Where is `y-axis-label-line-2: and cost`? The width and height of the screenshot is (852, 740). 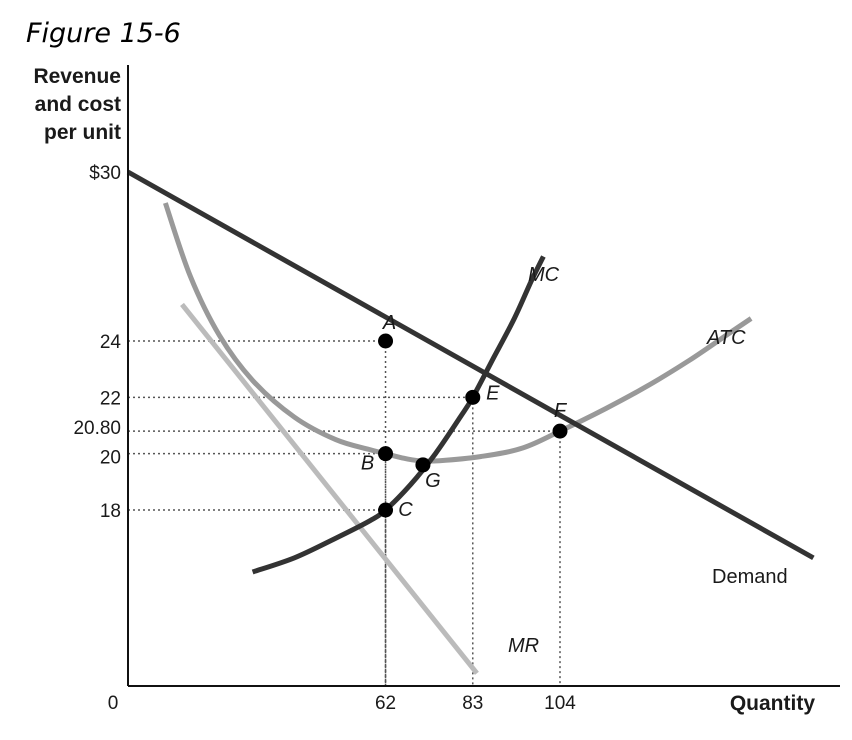 y-axis-label-line-2: and cost is located at coordinates (78, 104).